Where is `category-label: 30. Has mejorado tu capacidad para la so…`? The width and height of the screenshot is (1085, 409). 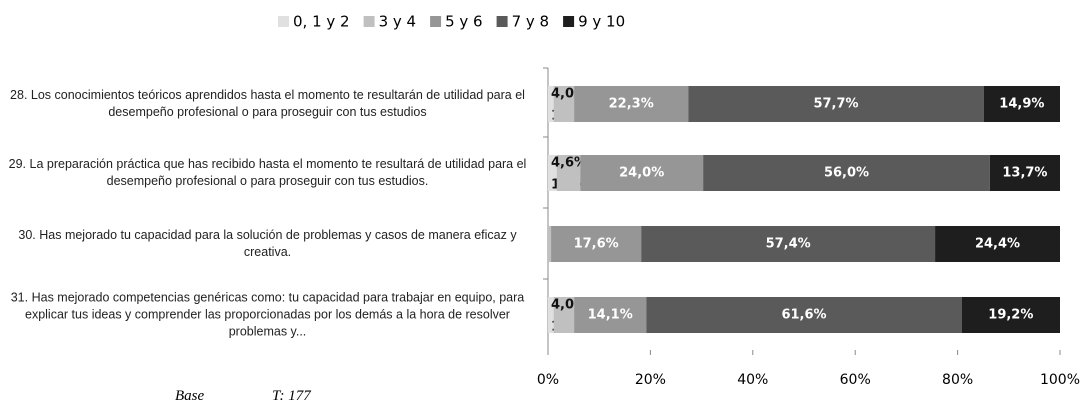 category-label: 30. Has mejorado tu capacidad para la so… is located at coordinates (267, 243).